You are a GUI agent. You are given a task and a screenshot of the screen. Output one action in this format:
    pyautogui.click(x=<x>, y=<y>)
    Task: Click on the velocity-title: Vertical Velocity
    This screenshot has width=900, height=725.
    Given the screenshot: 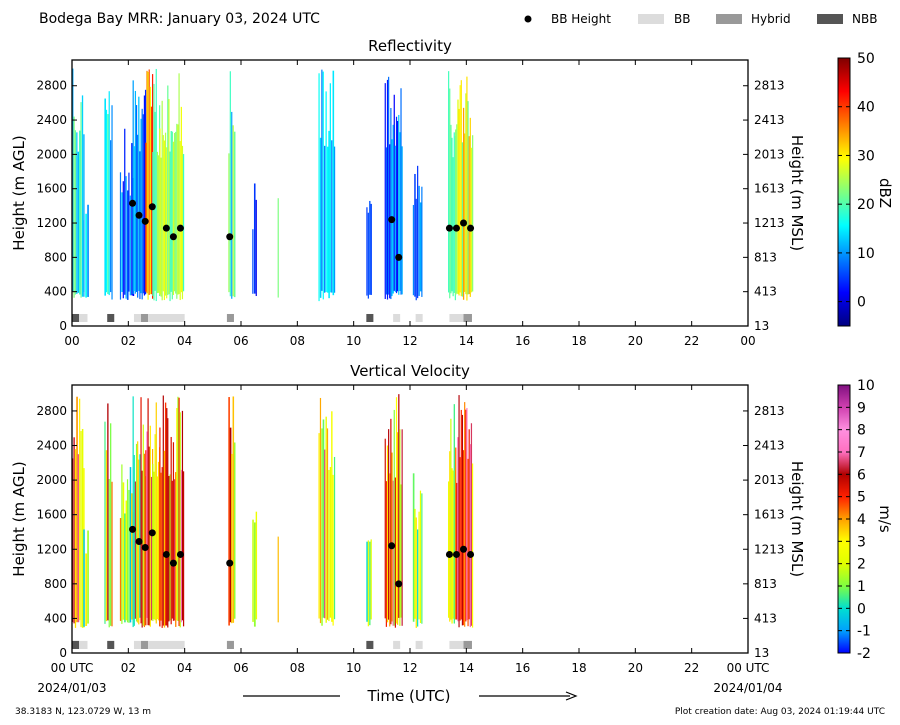 What is the action you would take?
    pyautogui.click(x=410, y=371)
    